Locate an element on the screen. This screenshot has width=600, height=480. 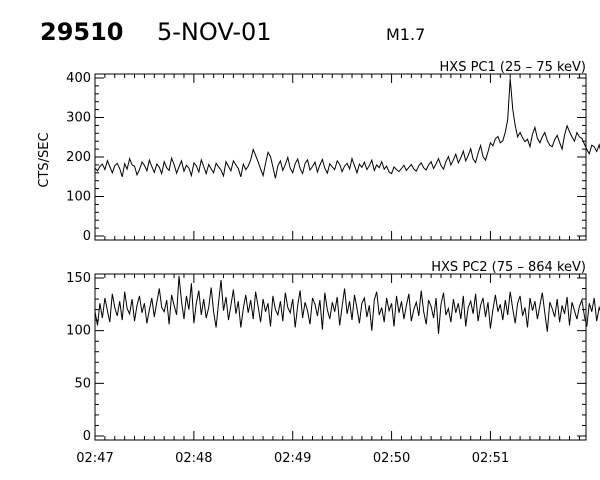
pc2-y-tick-labels: 0 50 100 150 is located at coordinates (78, 357).